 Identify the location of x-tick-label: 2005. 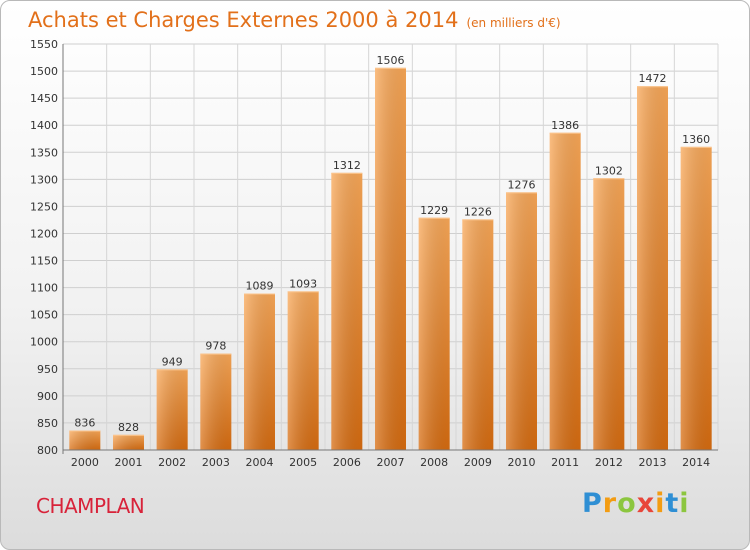
(303, 462).